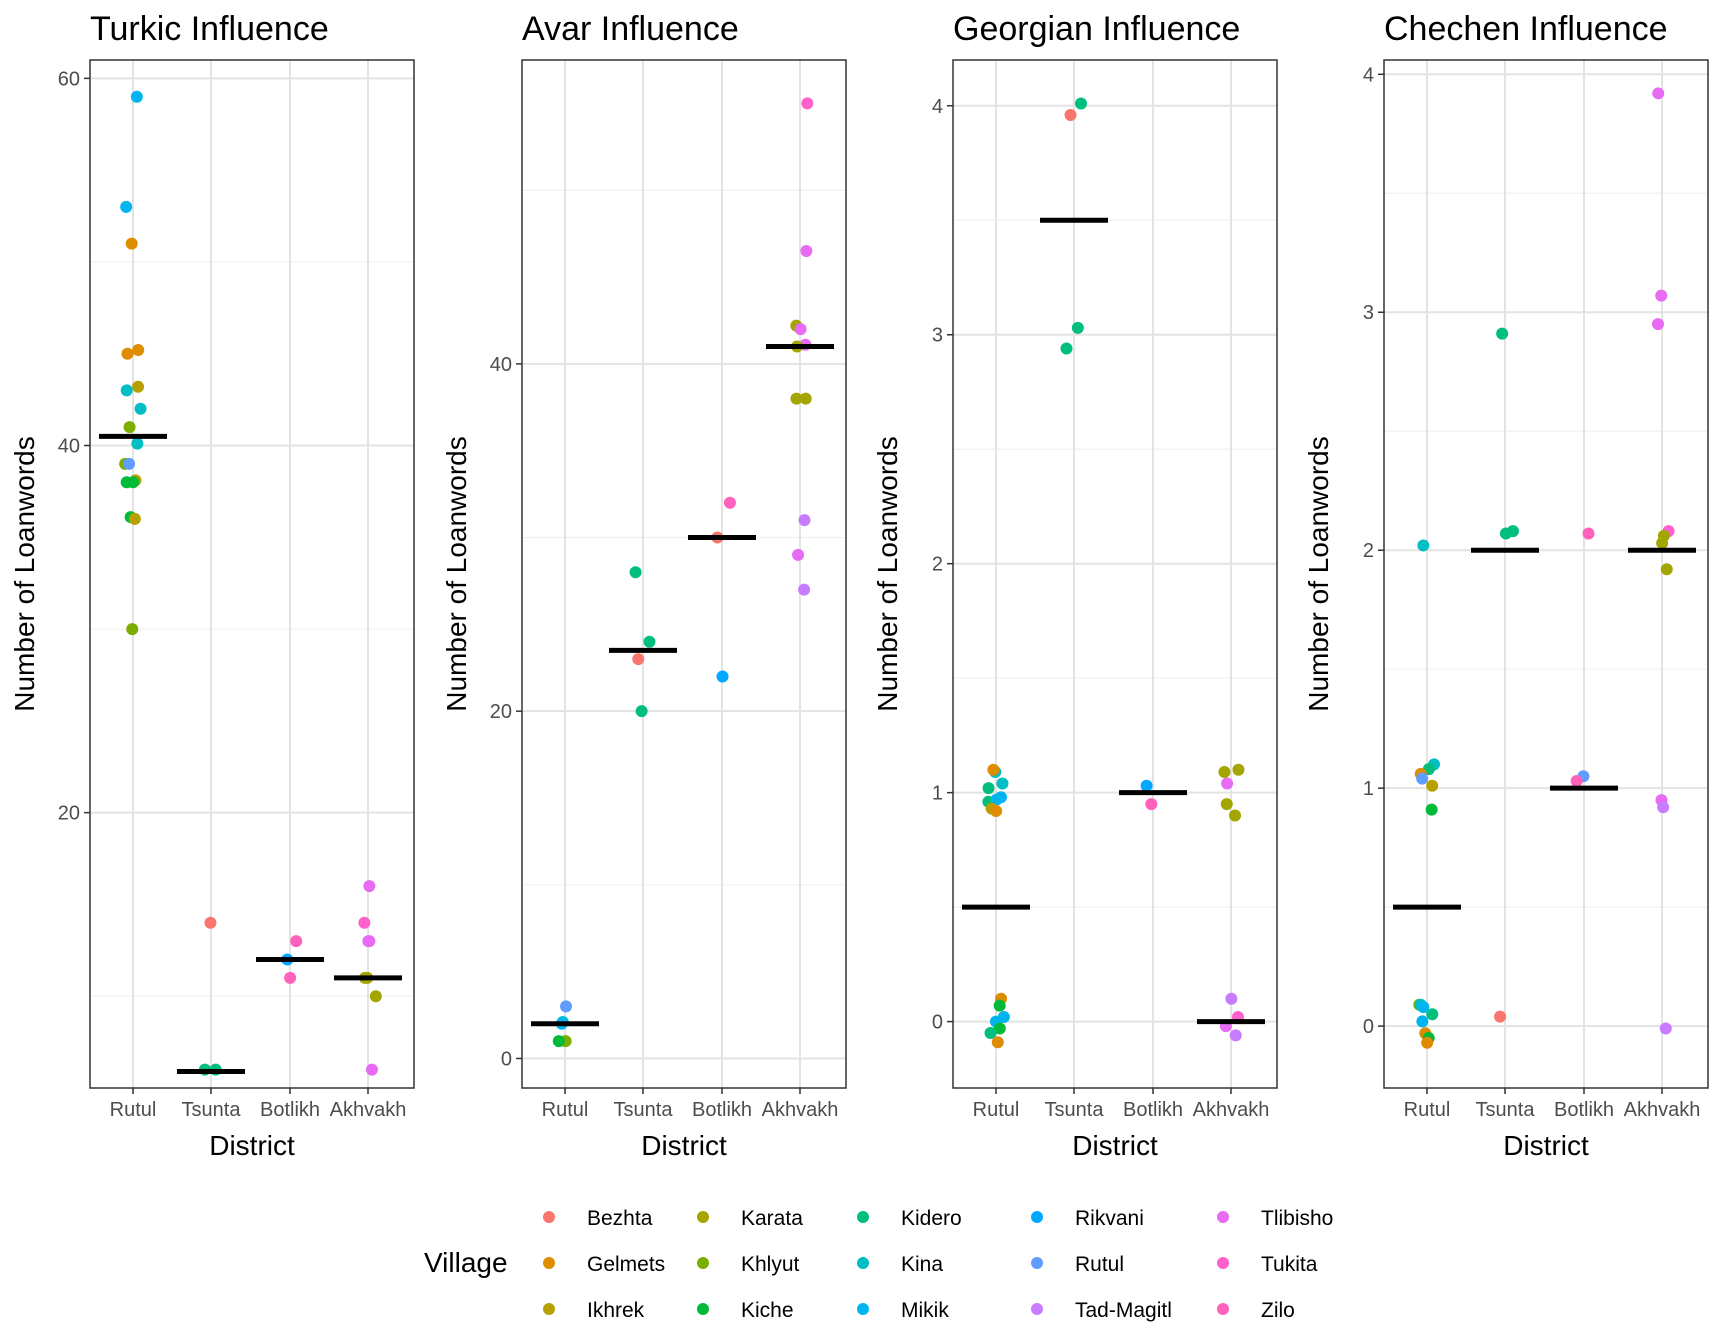  Describe the element at coordinates (807, 103) in the screenshot. I see `data-point-tukita` at that location.